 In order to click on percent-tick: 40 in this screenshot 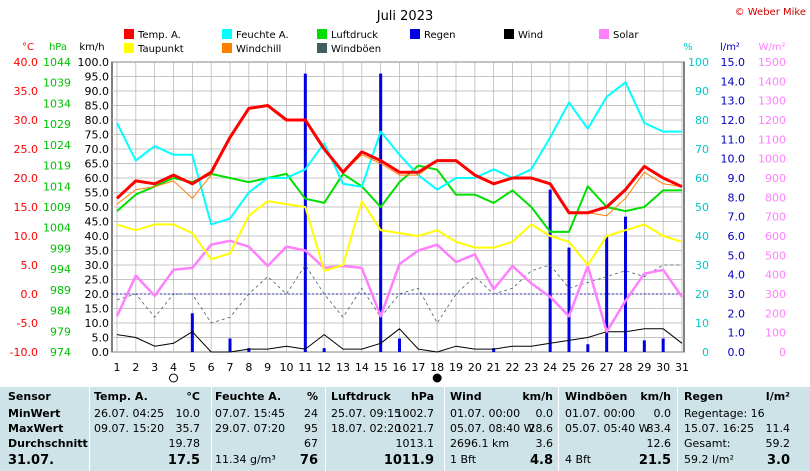, I will do `click(702, 236)`.